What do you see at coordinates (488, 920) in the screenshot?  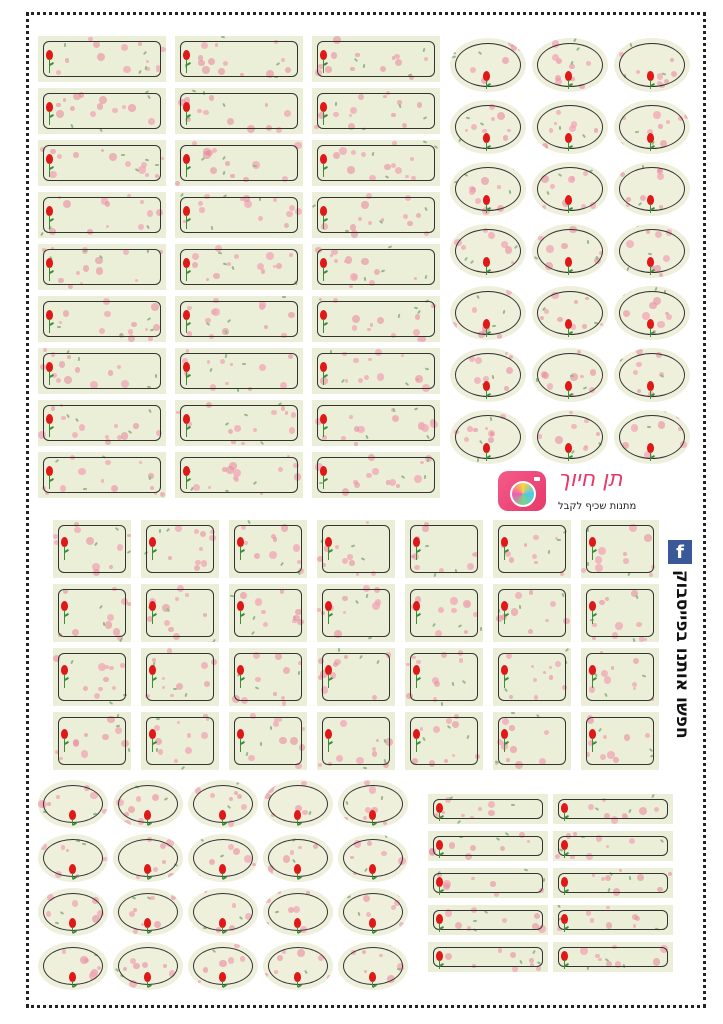 I see `strips-bottom-right-label` at bounding box center [488, 920].